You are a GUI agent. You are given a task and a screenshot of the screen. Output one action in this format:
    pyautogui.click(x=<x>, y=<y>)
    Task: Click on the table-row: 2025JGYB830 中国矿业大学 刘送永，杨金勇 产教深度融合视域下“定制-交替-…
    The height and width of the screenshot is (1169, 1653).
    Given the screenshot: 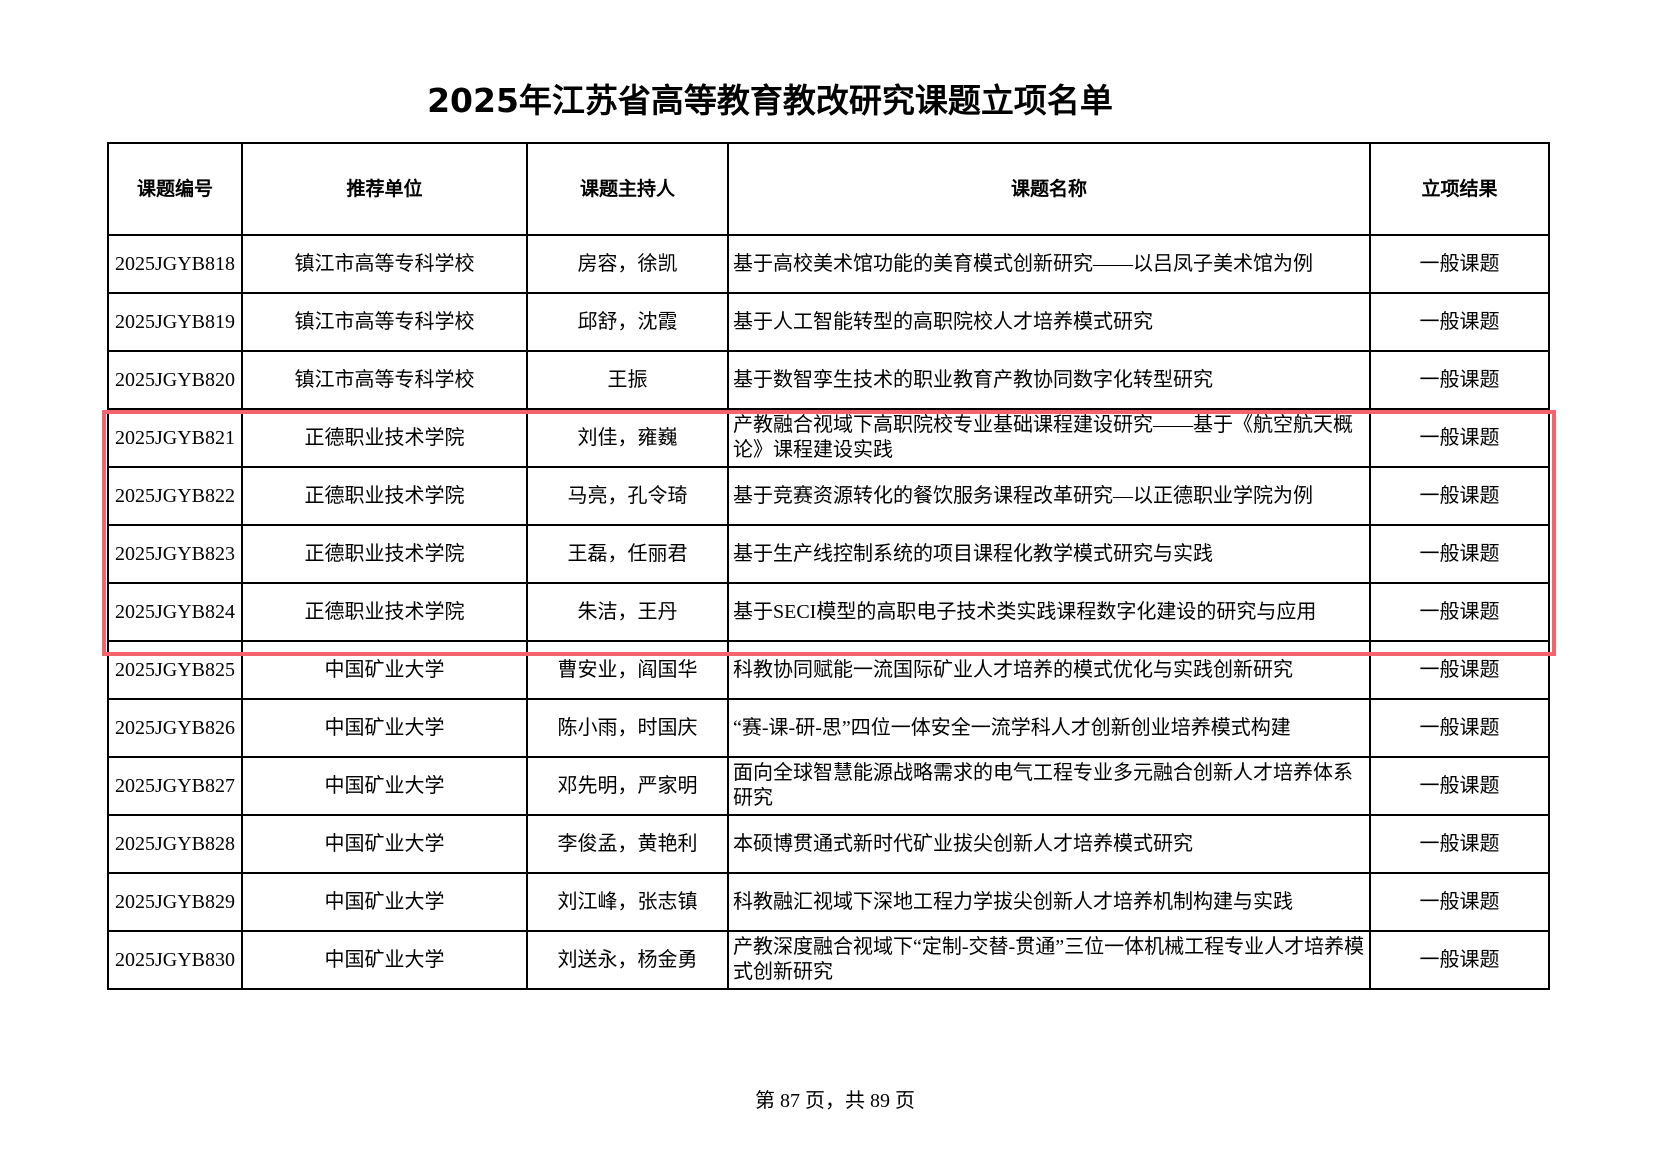 What is the action you would take?
    pyautogui.click(x=828, y=960)
    